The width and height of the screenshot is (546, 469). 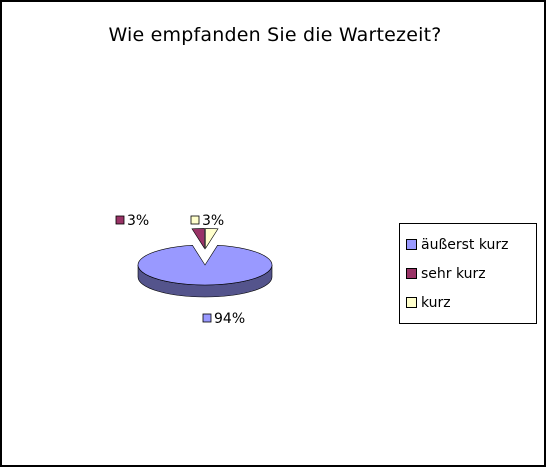 What do you see at coordinates (411, 273) in the screenshot?
I see `legend-swatch-sehr-kurz` at bounding box center [411, 273].